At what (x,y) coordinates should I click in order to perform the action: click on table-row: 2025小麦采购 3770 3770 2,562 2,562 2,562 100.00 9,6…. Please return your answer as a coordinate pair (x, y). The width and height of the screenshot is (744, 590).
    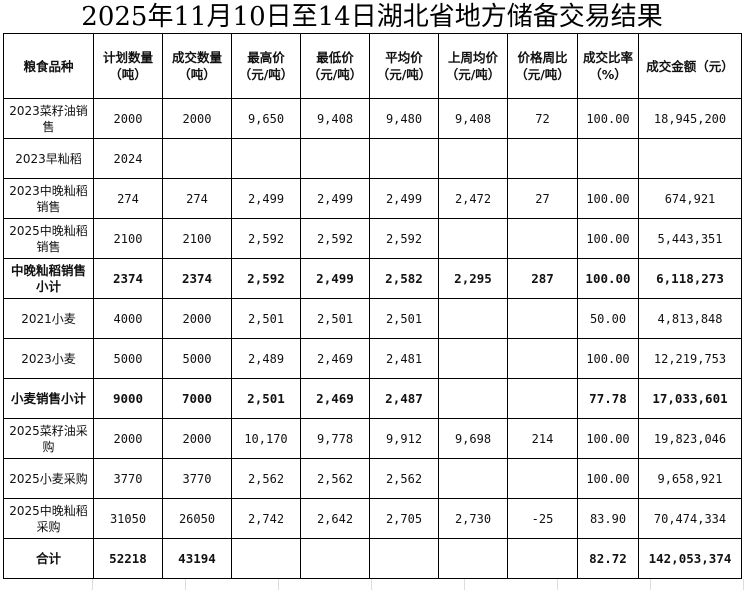
    Looking at the image, I should click on (372, 478).